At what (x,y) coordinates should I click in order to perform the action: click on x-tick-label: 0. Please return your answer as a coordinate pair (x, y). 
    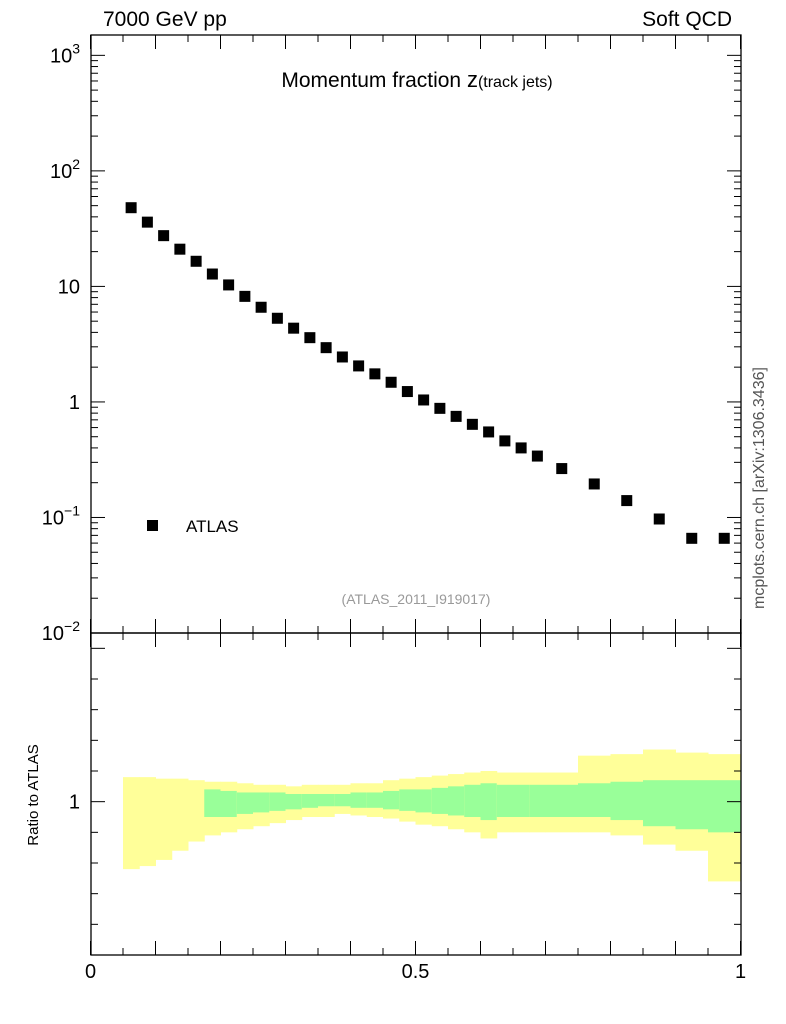
    Looking at the image, I should click on (90, 972).